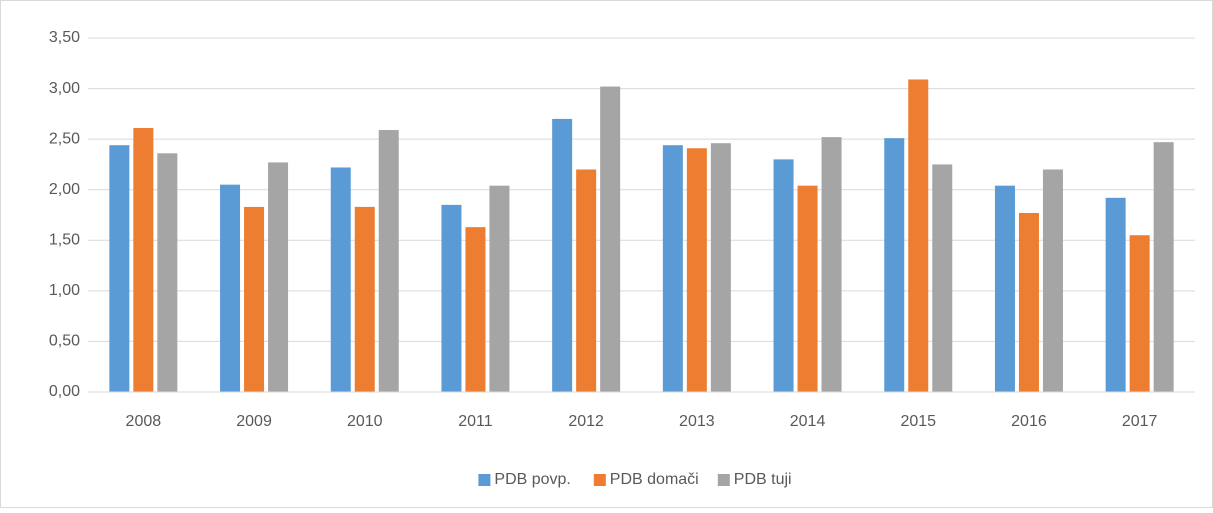  Describe the element at coordinates (475, 421) in the screenshot. I see `x-tick-label: 2011` at that location.